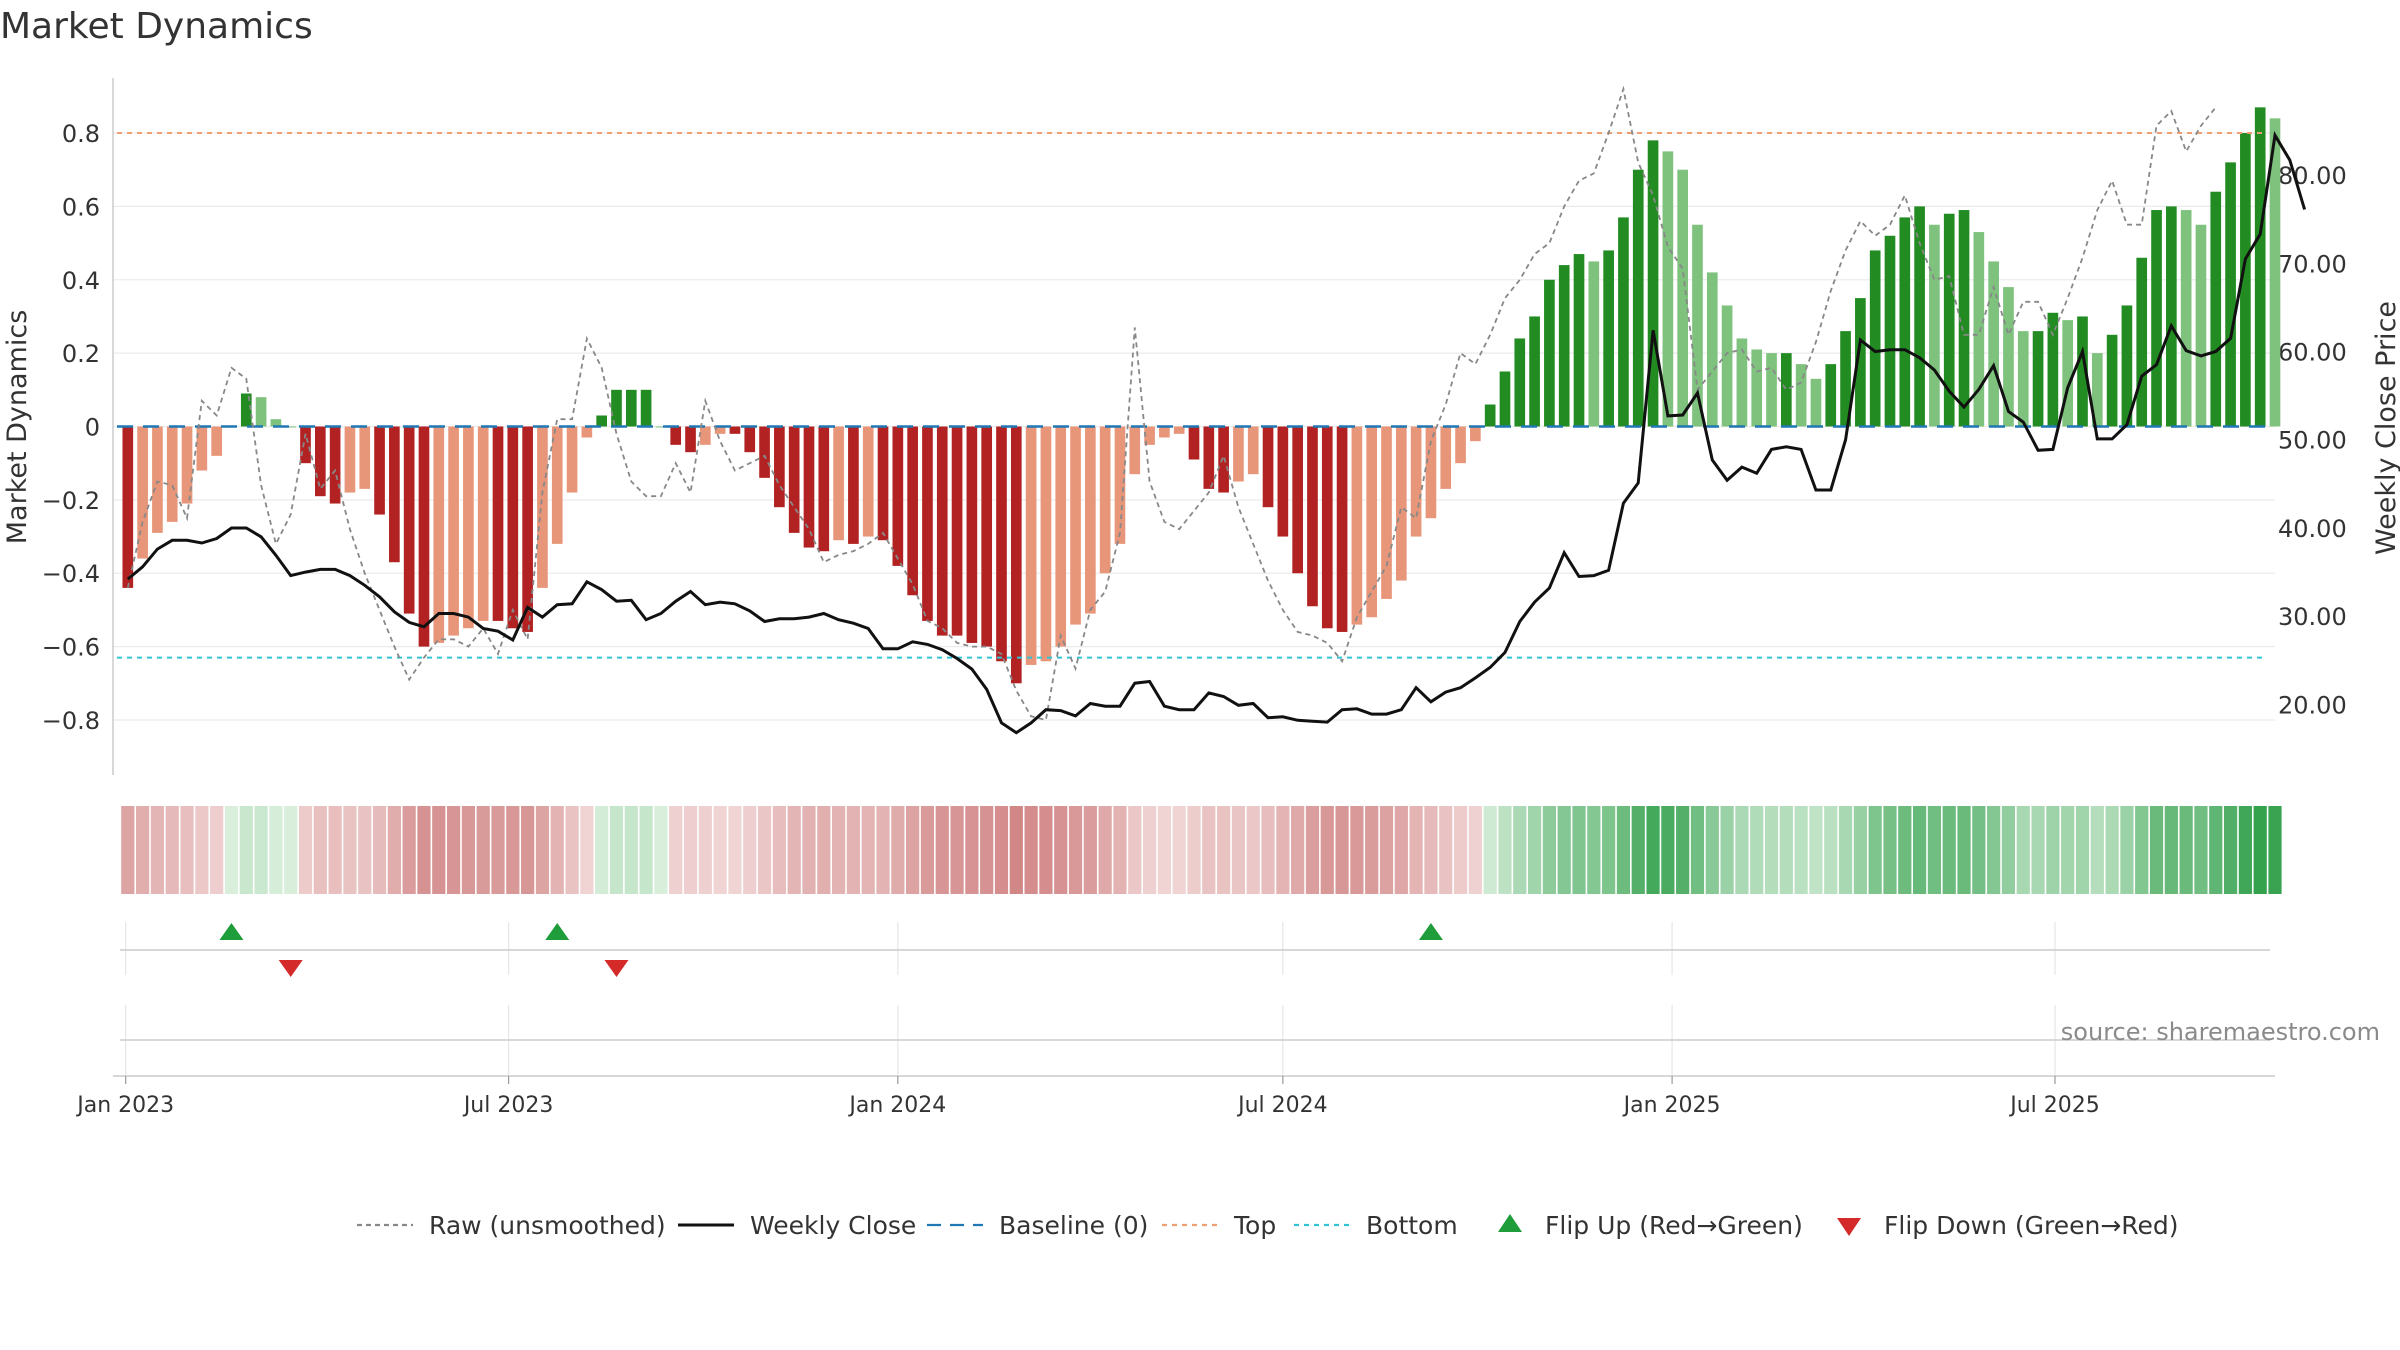 Image resolution: width=2400 pixels, height=1350 pixels. I want to click on y-axis-left-ticks: −0.8 −0.6 −0.4 −0.2 0 0.2 0.4 0.6 0.8, so click(71, 427).